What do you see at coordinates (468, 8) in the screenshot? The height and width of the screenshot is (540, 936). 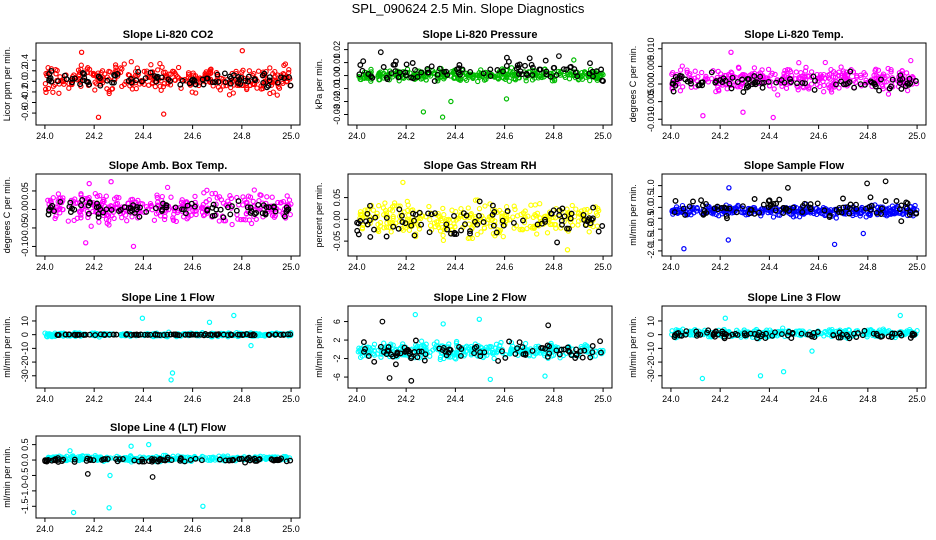 I see `page-title: SPL_090624 2.5 Min. Slope Diagnostics` at bounding box center [468, 8].